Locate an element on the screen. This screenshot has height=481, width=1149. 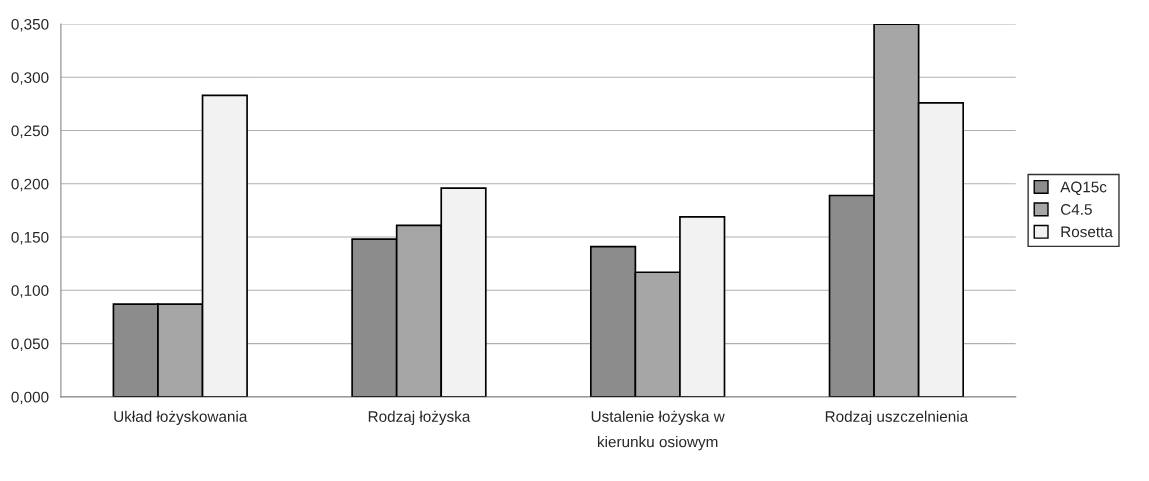
x-tick-label: Ustalenie łożyska w kierunku osiowym is located at coordinates (658, 430).